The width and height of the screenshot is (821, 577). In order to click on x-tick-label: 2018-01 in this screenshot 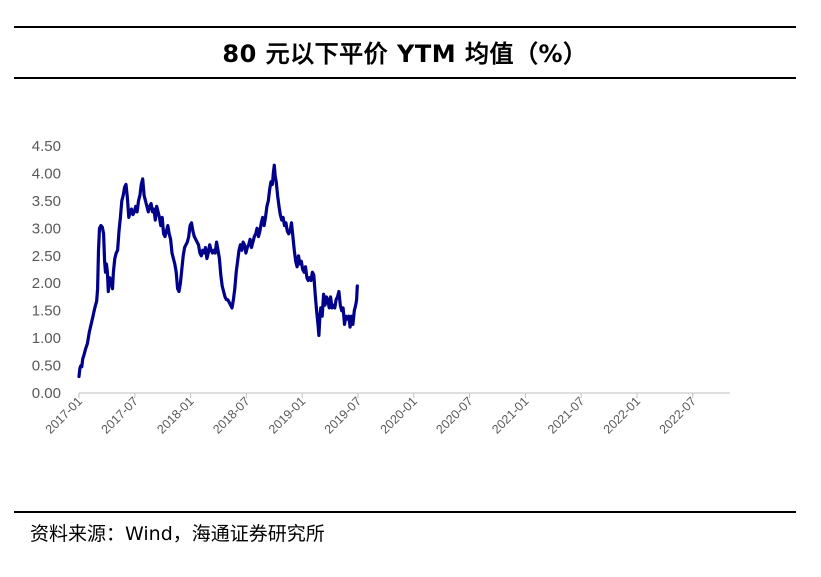, I will do `click(175, 415)`.